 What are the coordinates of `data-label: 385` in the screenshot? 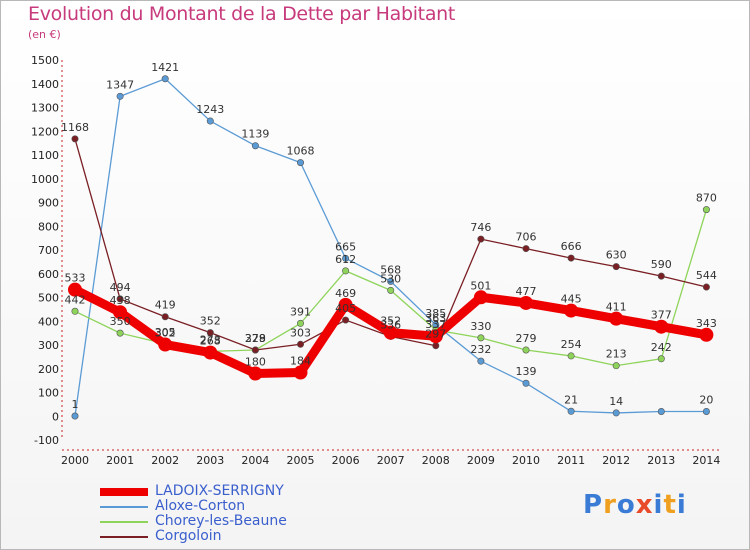 It's located at (435, 313).